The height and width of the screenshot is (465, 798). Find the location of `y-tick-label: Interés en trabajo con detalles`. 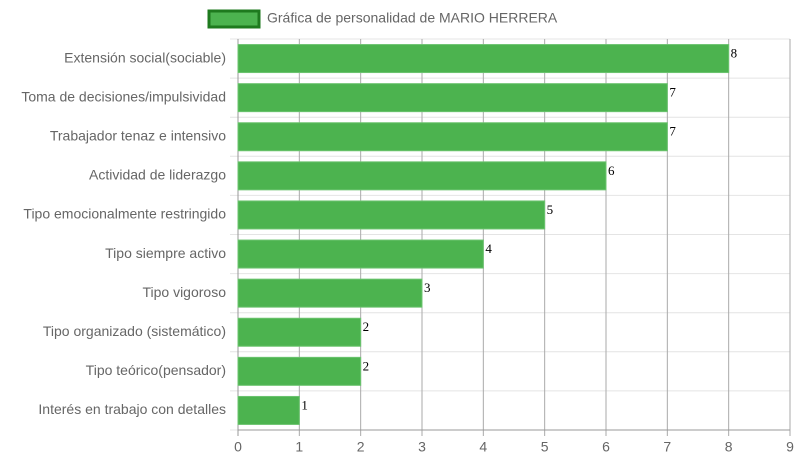

y-tick-label: Interés en trabajo con detalles is located at coordinates (132, 409).